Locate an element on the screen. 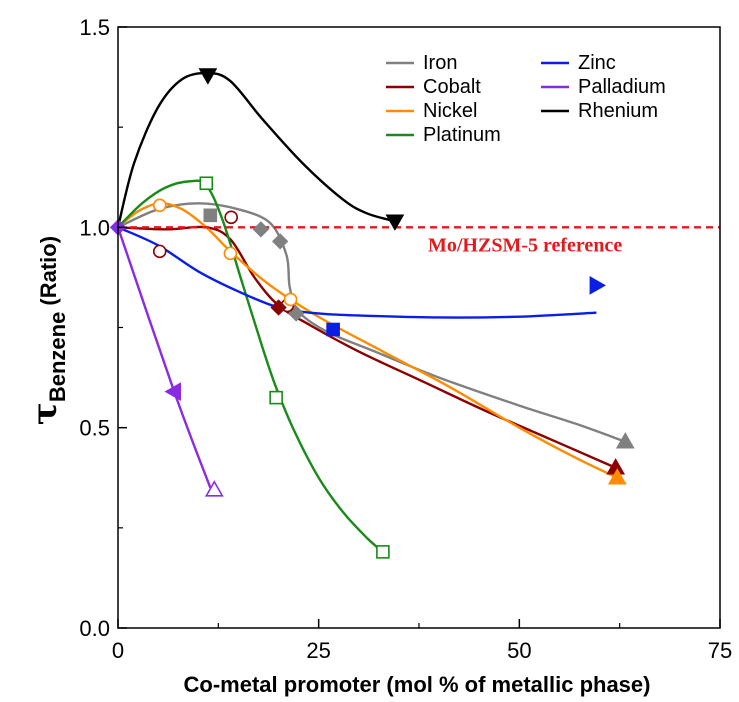  legend-label-cobalt: Cobalt is located at coordinates (452, 87).